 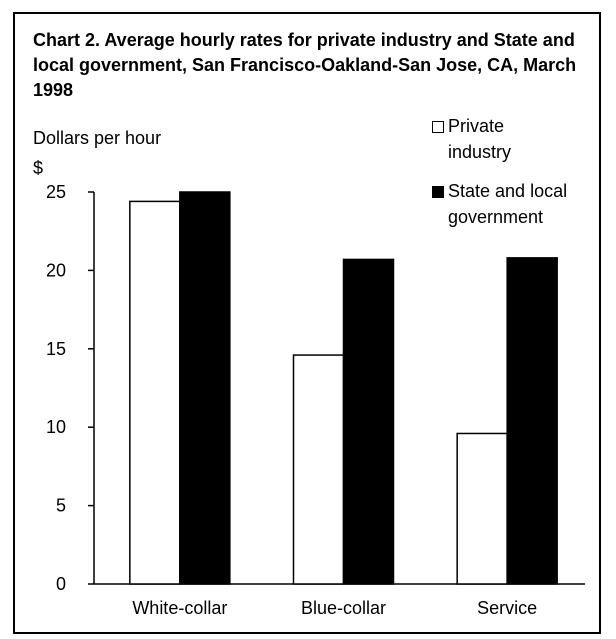 What do you see at coordinates (56, 270) in the screenshot?
I see `y-tick-label: 20` at bounding box center [56, 270].